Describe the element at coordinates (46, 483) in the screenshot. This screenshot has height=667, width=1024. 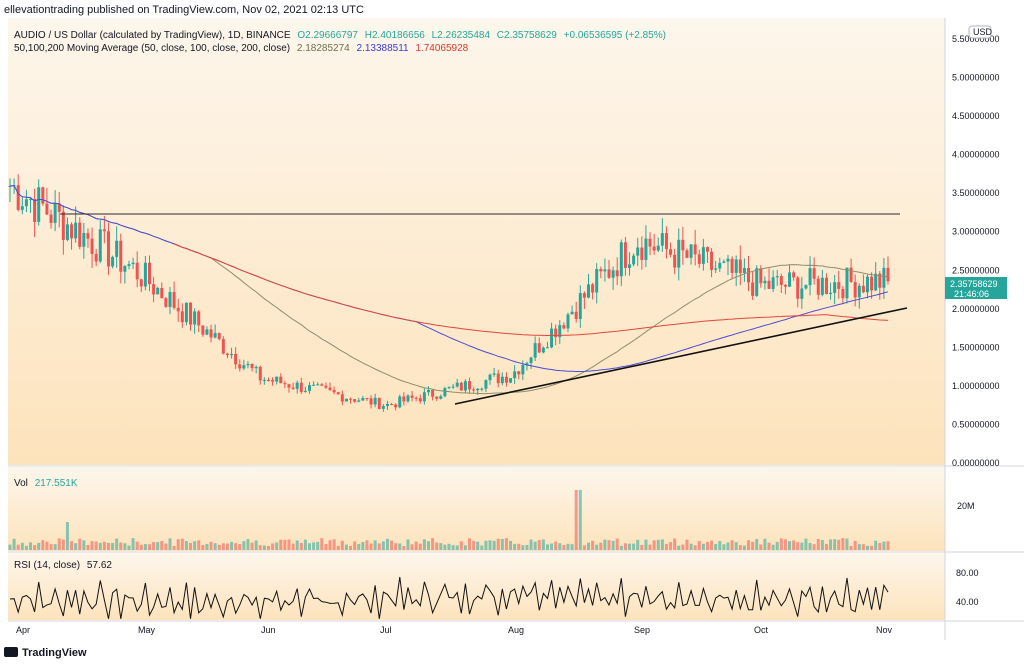
I see `volume-legend: Vol 217.551K` at that location.